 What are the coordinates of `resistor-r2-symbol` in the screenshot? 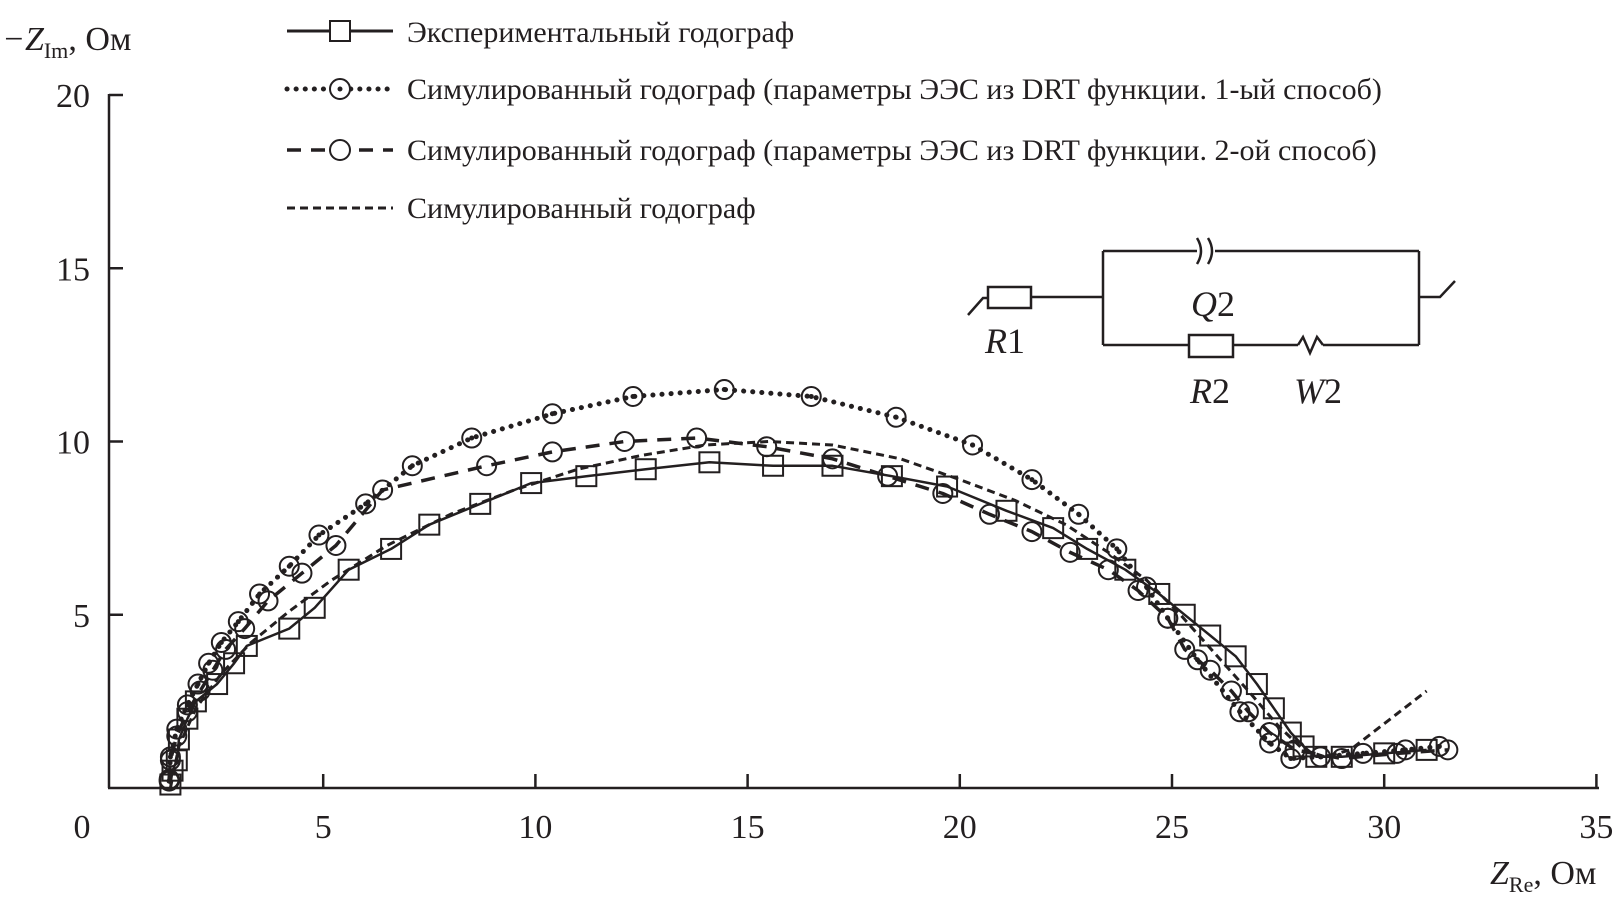 It's located at (1211, 346).